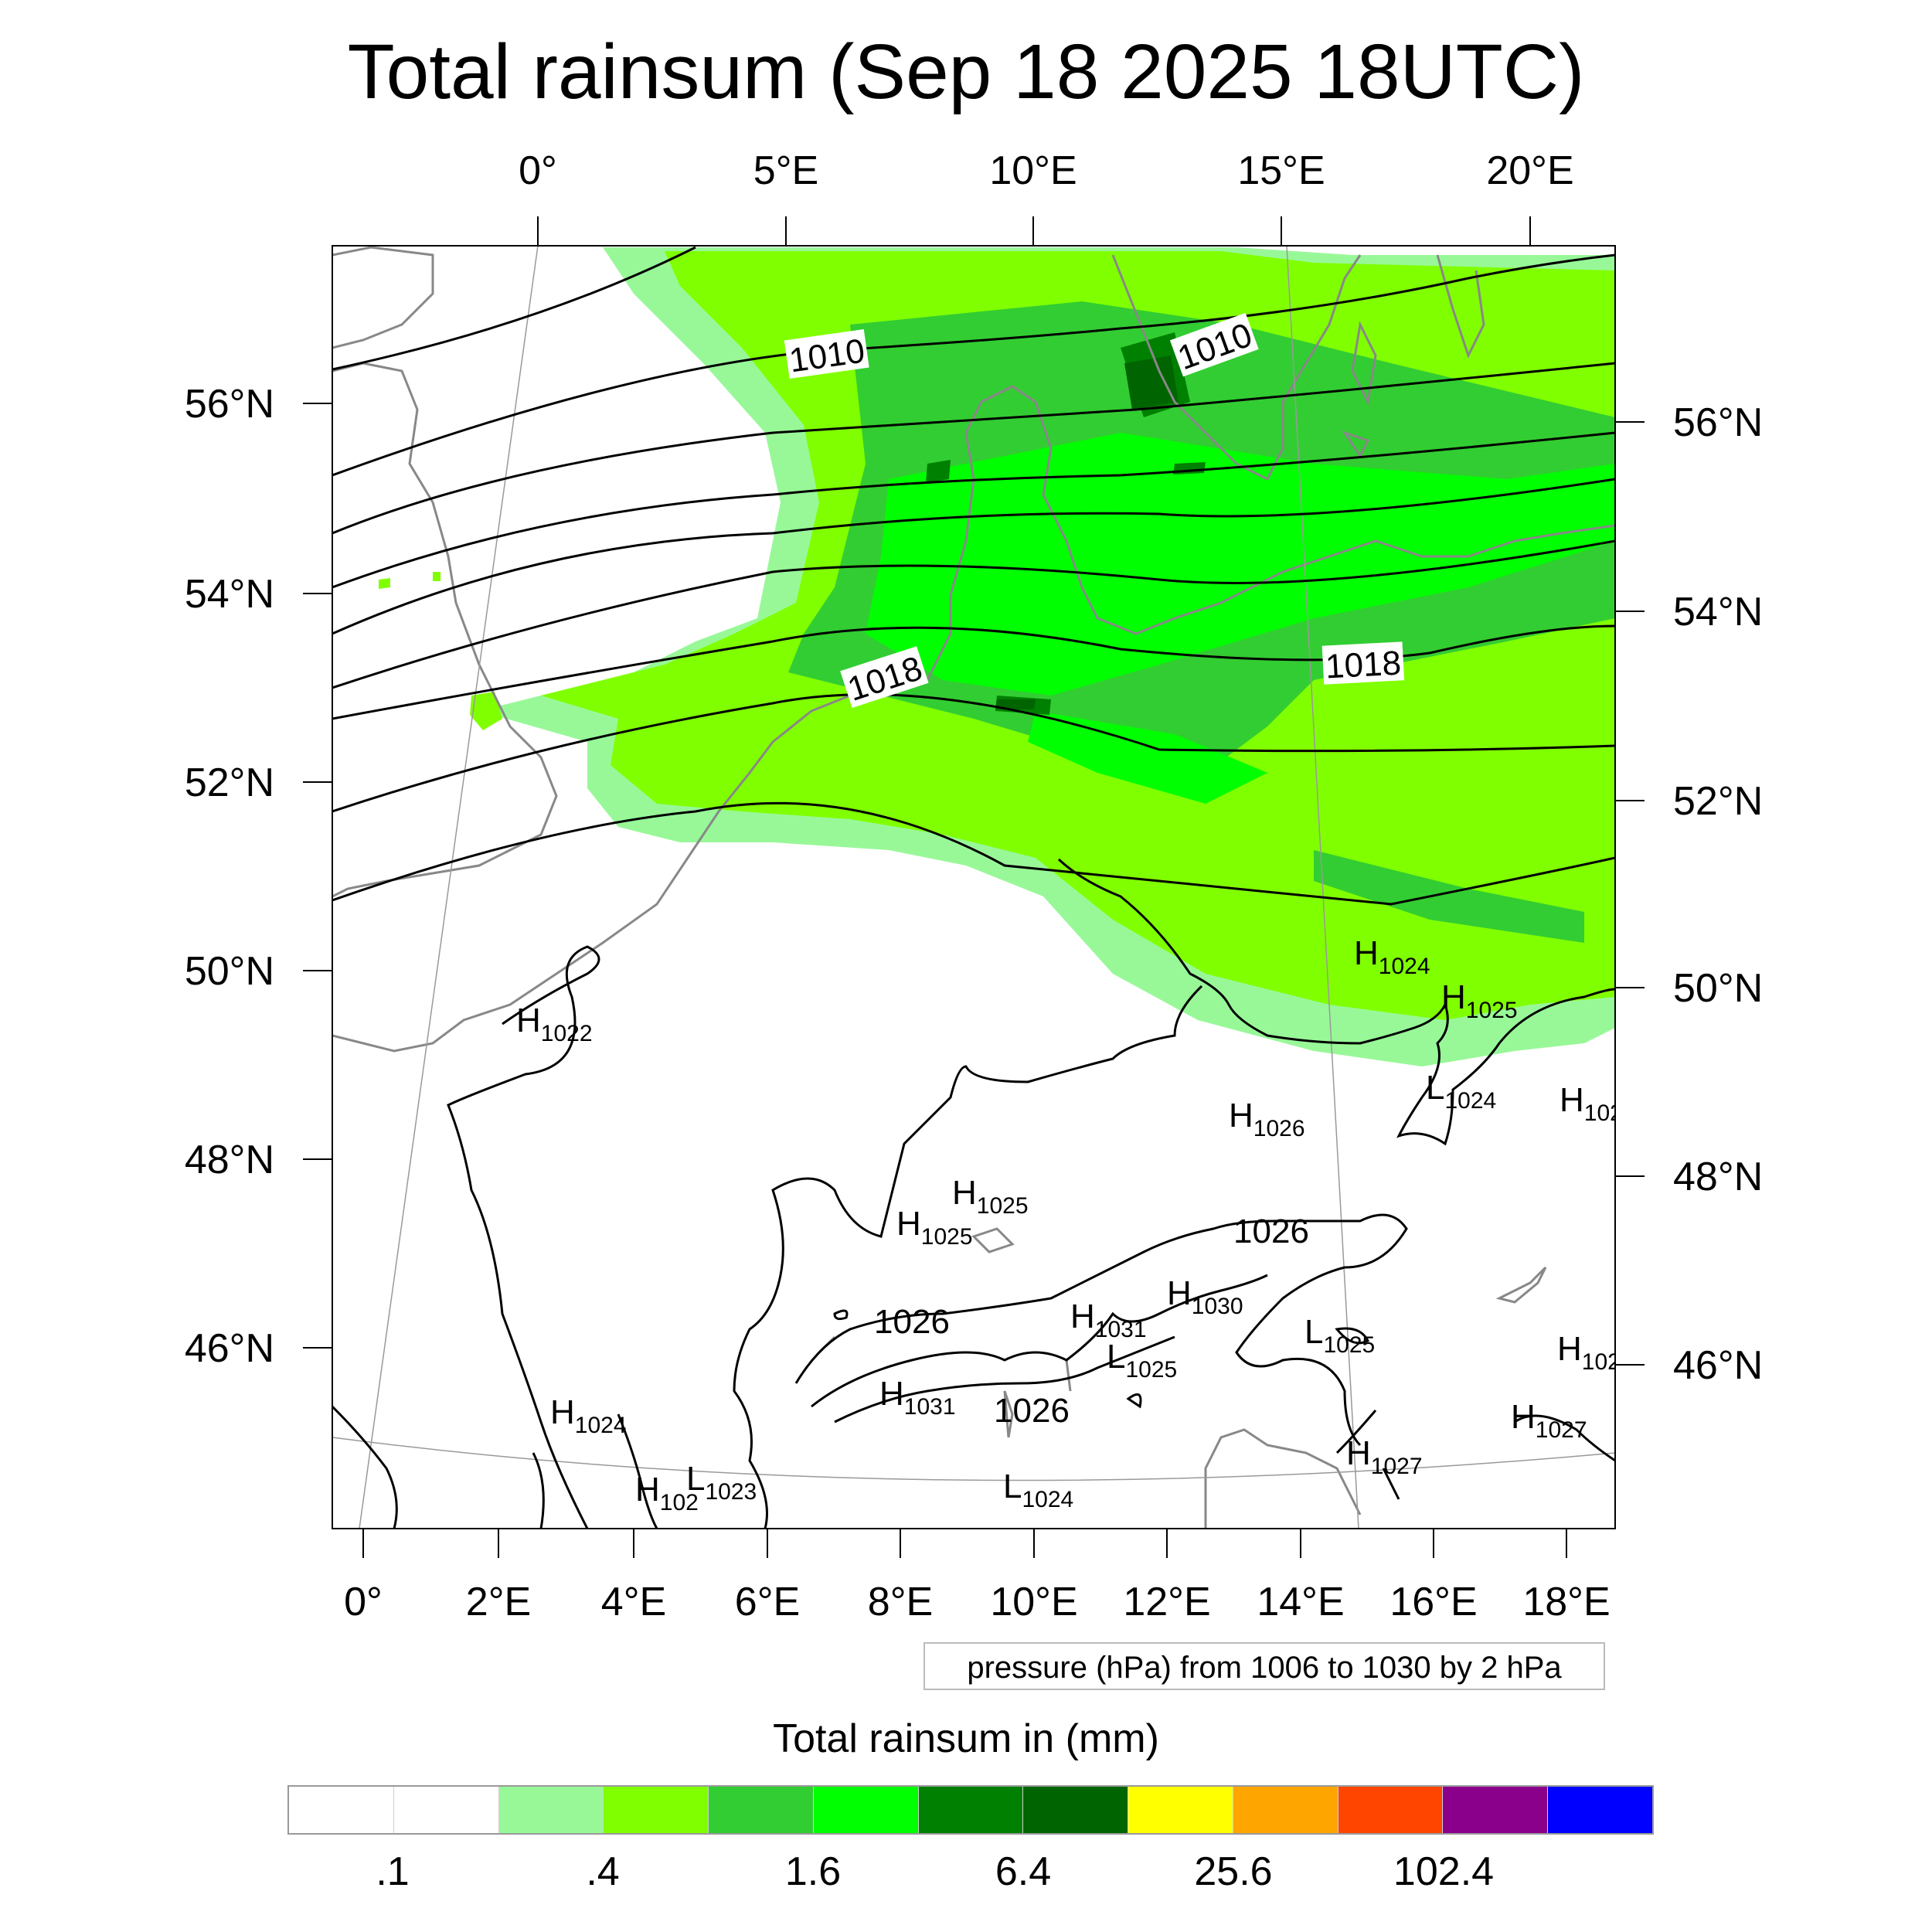 This screenshot has height=1932, width=1932. I want to click on isobar-sw, so click(495, 1467).